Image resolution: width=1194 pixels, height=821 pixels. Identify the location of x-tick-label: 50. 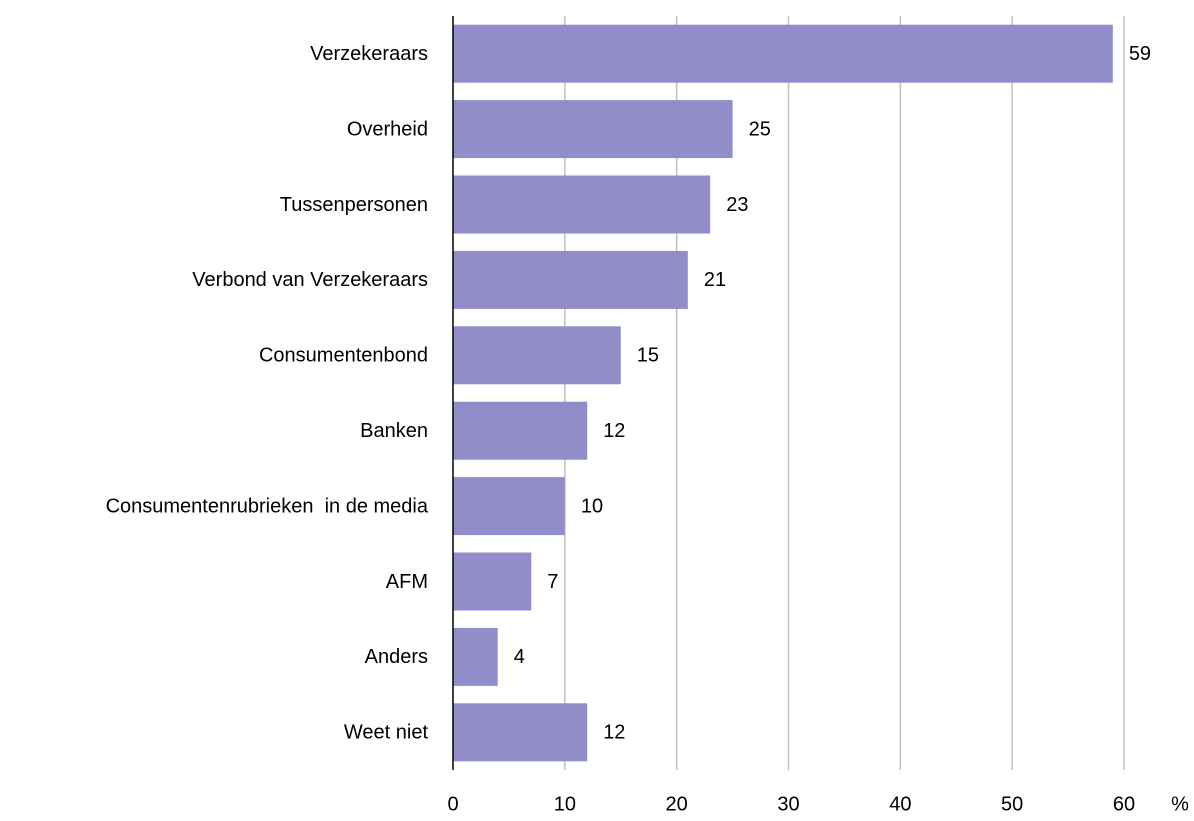
(1012, 804).